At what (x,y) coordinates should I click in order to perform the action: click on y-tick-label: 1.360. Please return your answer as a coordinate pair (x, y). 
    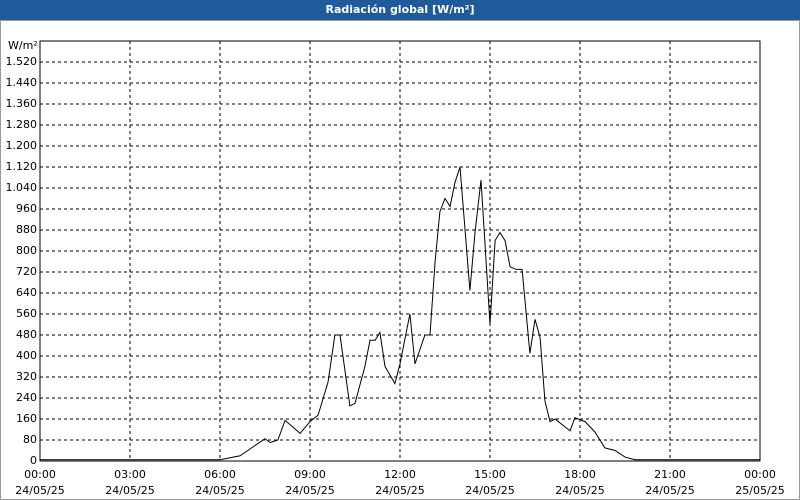
    Looking at the image, I should click on (22, 103).